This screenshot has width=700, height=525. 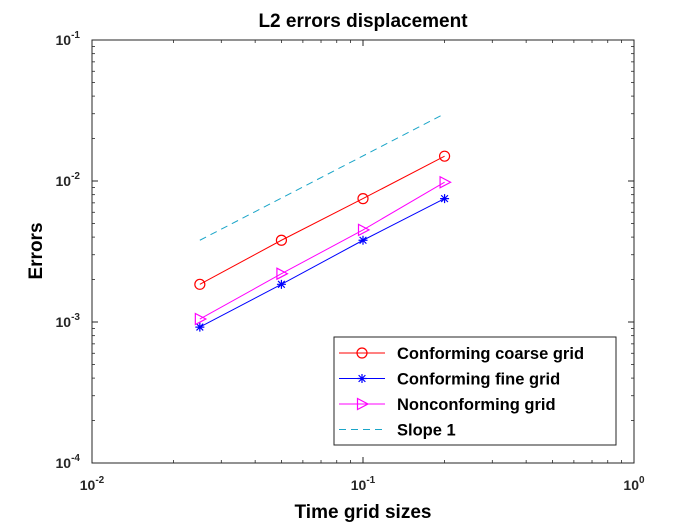 I want to click on x-tick-label: 10⁰, so click(x=634, y=484).